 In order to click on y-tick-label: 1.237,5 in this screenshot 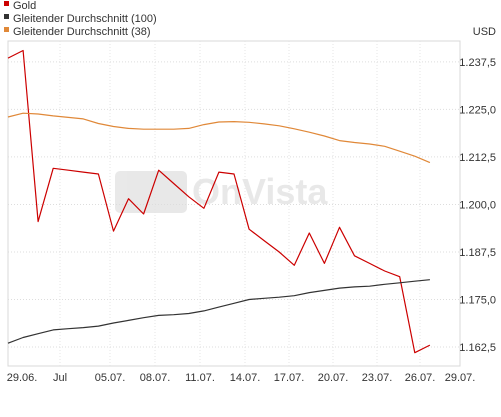, I will do `click(477, 63)`.